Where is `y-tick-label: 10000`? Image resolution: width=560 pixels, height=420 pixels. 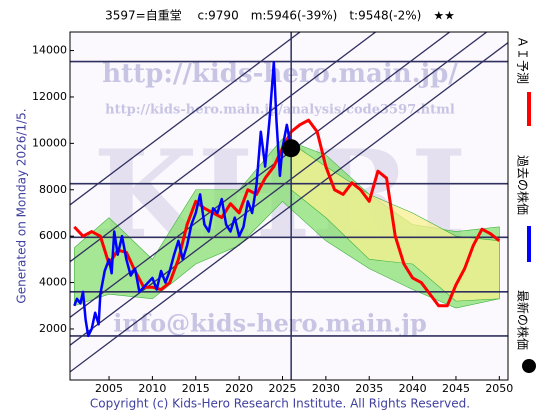
y-tick-label: 10000 is located at coordinates (49, 142).